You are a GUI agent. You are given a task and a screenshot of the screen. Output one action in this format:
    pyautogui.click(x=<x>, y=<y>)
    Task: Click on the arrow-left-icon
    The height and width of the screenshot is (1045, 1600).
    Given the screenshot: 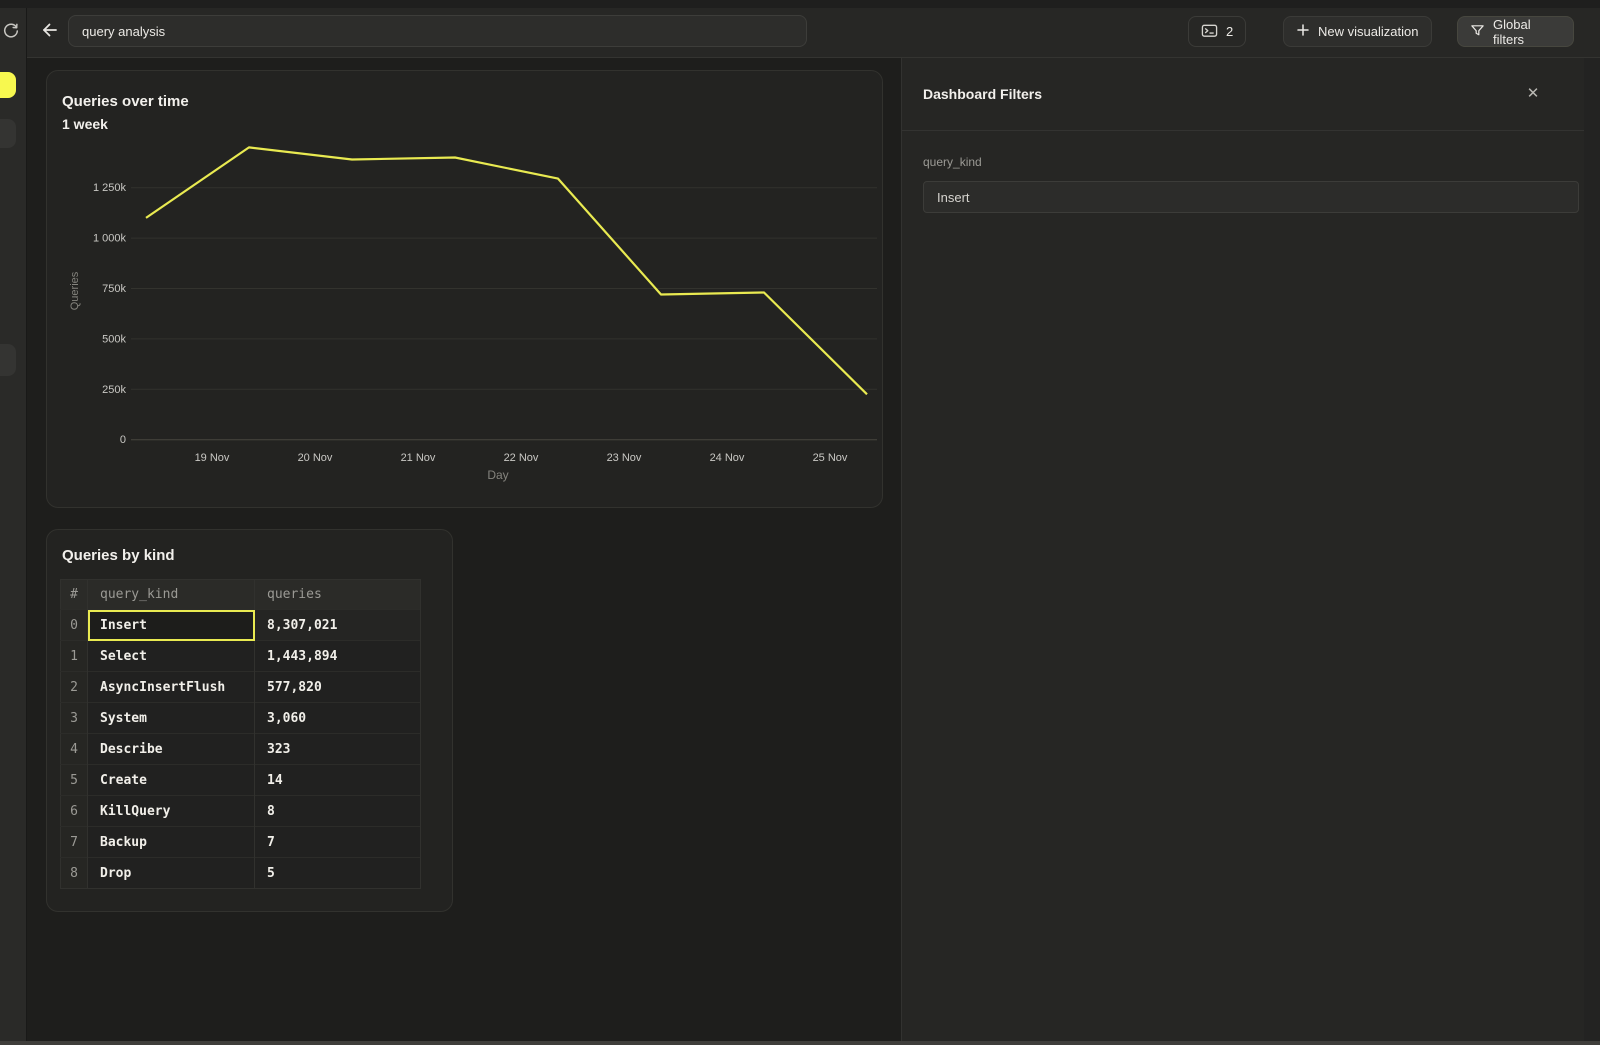 What is the action you would take?
    pyautogui.click(x=50, y=32)
    